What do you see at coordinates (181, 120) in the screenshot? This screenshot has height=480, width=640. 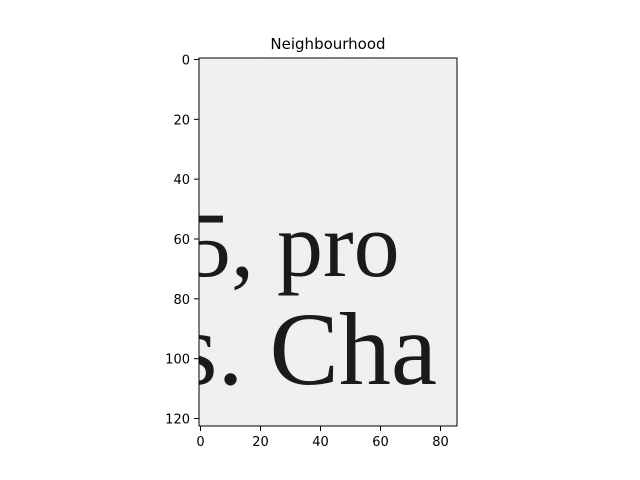 I see `y-tick-label: 20` at bounding box center [181, 120].